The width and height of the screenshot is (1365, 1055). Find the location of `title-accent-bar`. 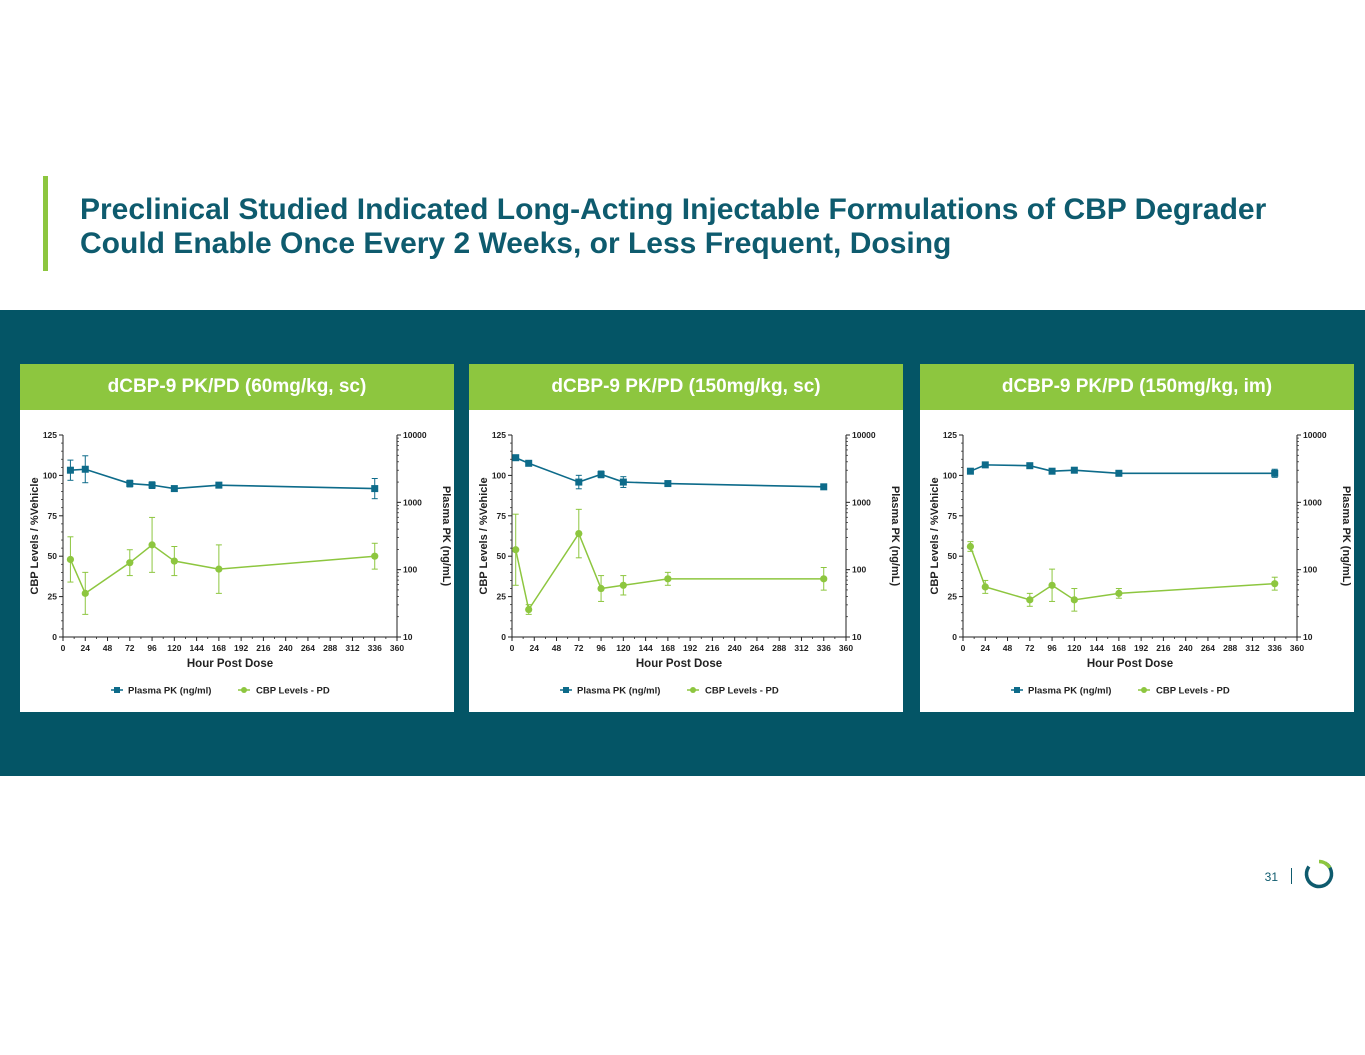

title-accent-bar is located at coordinates (45, 223).